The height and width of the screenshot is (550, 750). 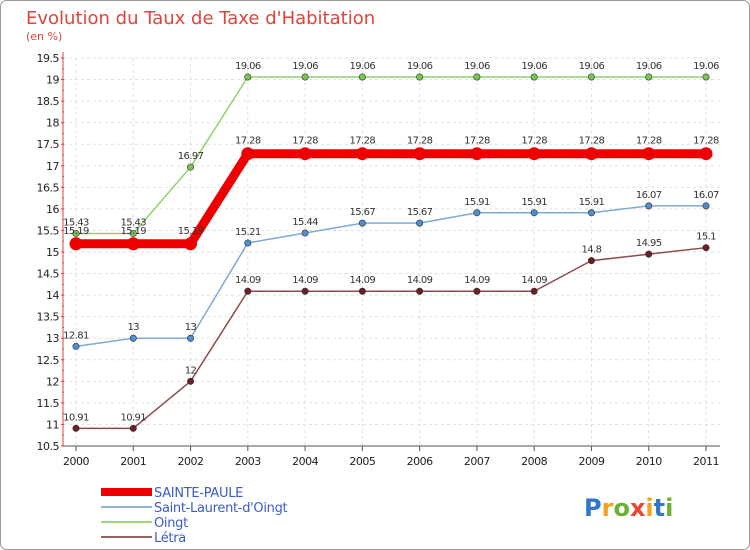 What do you see at coordinates (52, 381) in the screenshot?
I see `y-tick-label: 12` at bounding box center [52, 381].